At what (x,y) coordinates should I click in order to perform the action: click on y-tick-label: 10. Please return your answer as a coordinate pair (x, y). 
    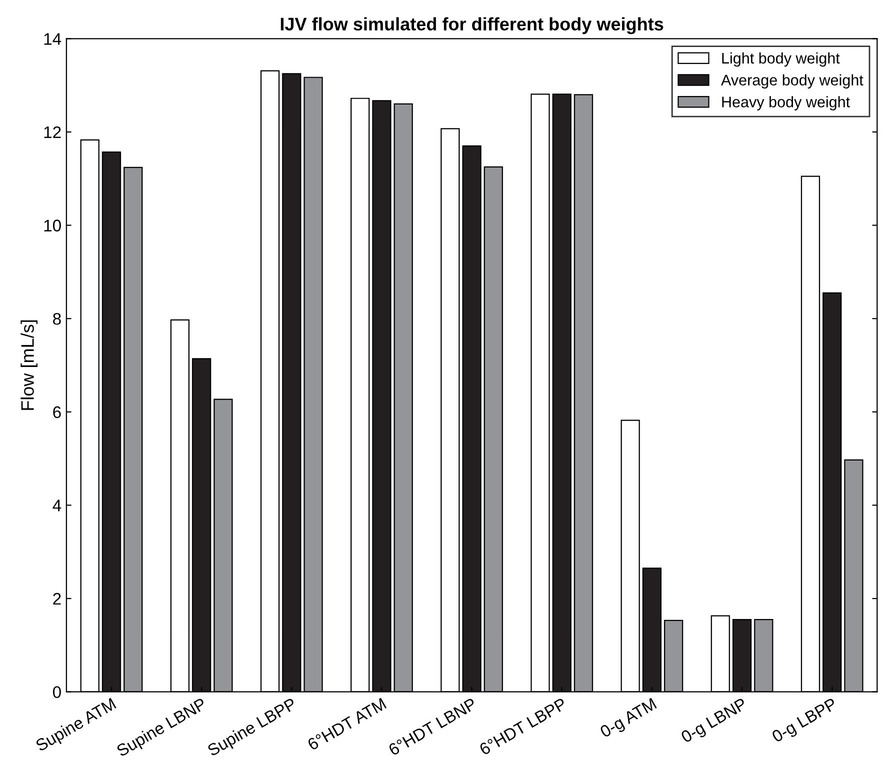
    Looking at the image, I should click on (52, 226).